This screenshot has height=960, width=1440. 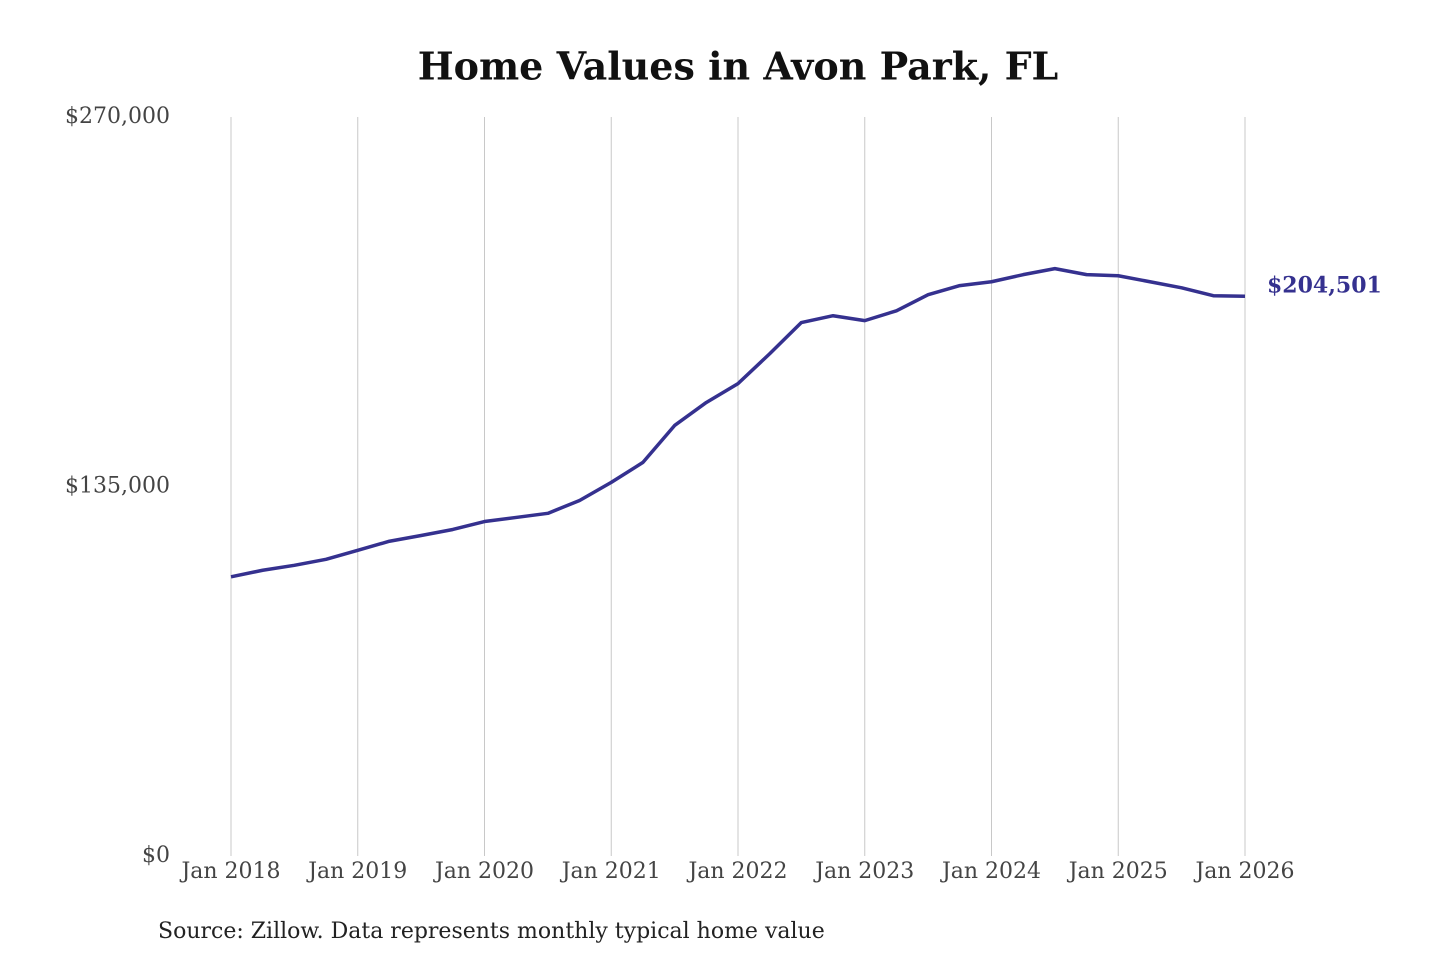 I want to click on value-label: $204,501, so click(x=1324, y=285).